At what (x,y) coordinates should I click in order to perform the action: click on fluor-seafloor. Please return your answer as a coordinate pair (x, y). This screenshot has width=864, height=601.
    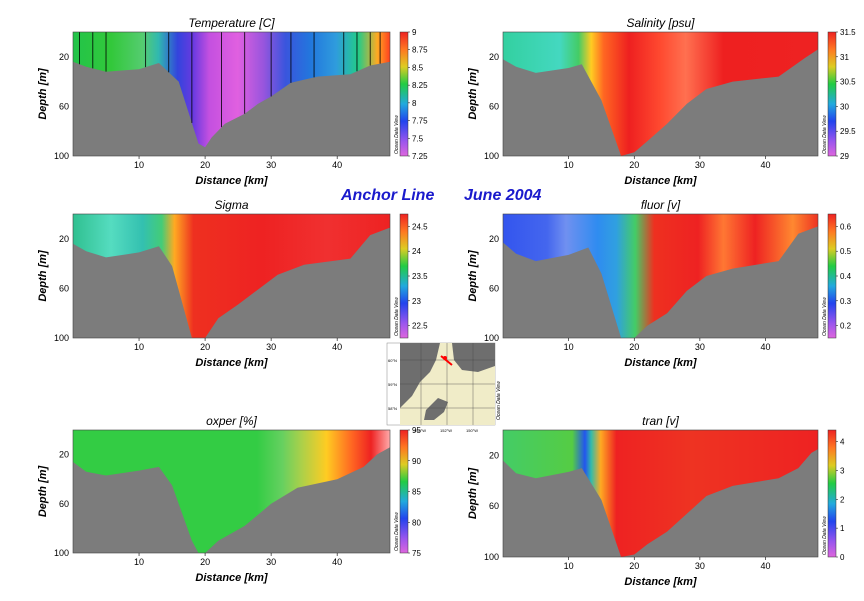
    Looking at the image, I should click on (660, 282).